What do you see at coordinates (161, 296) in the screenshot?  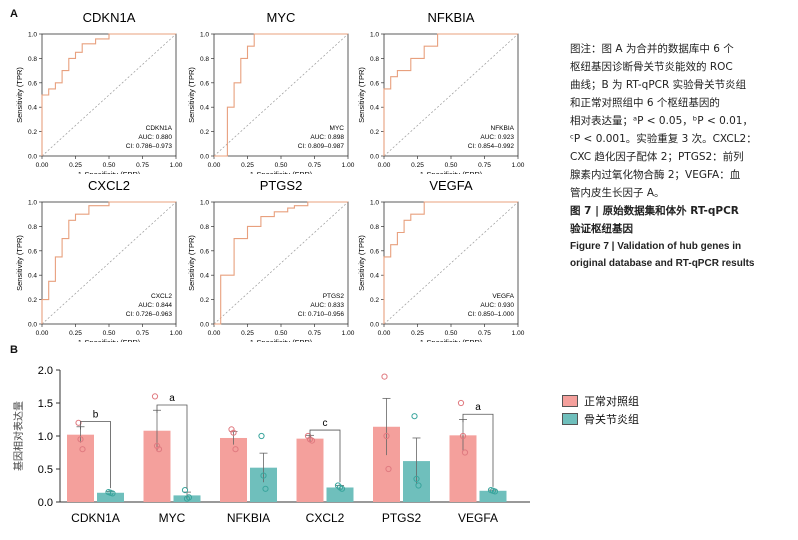 I see `roc-gene-label: CXCL2` at bounding box center [161, 296].